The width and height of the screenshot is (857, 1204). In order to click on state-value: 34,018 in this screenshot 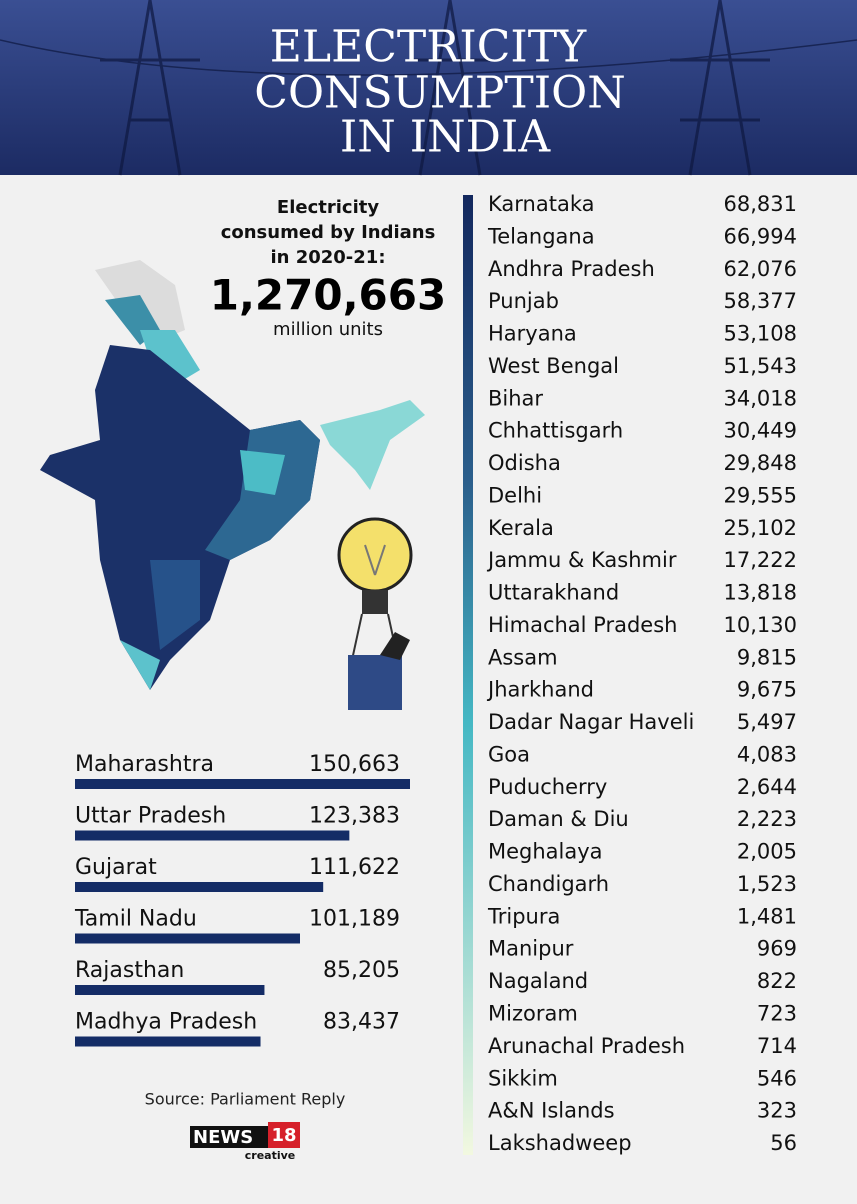, I will do `click(760, 398)`.